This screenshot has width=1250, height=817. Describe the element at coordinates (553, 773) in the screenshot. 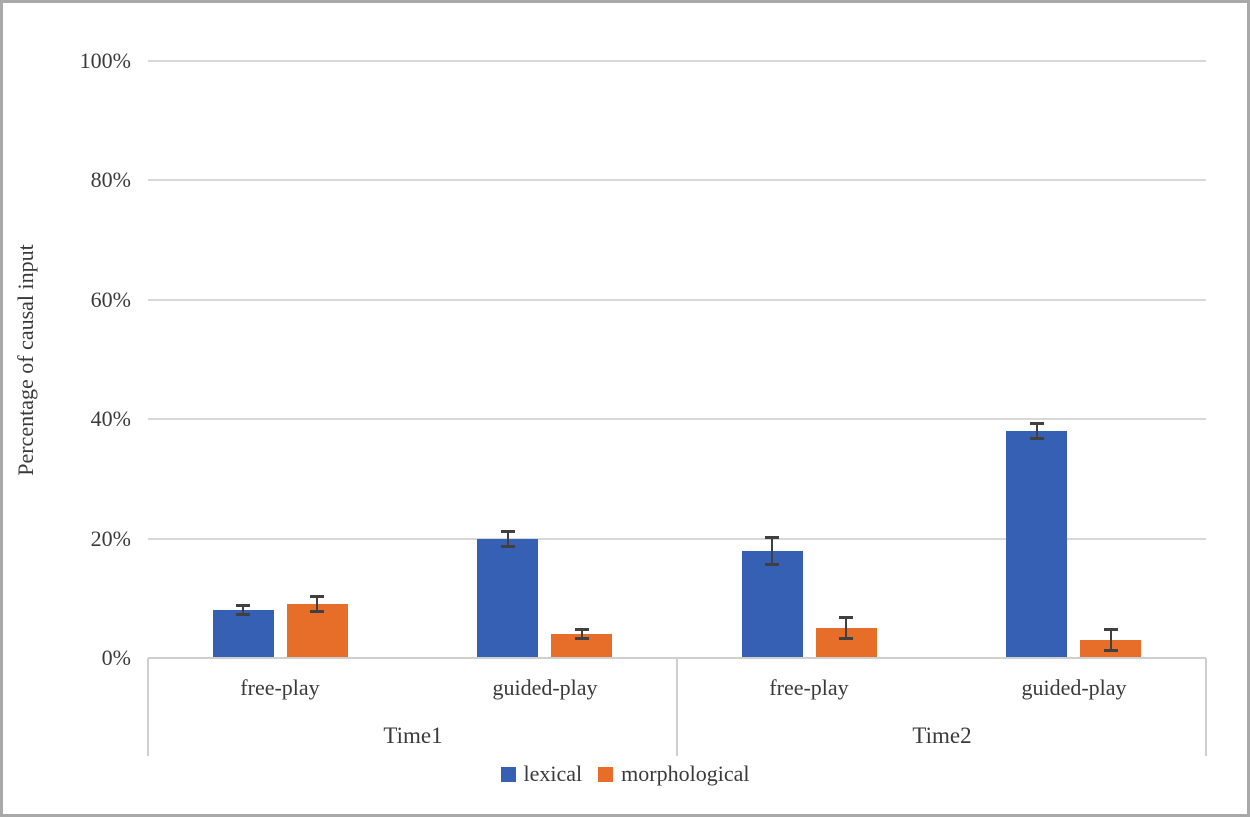

I see `legend-label: lexical` at that location.